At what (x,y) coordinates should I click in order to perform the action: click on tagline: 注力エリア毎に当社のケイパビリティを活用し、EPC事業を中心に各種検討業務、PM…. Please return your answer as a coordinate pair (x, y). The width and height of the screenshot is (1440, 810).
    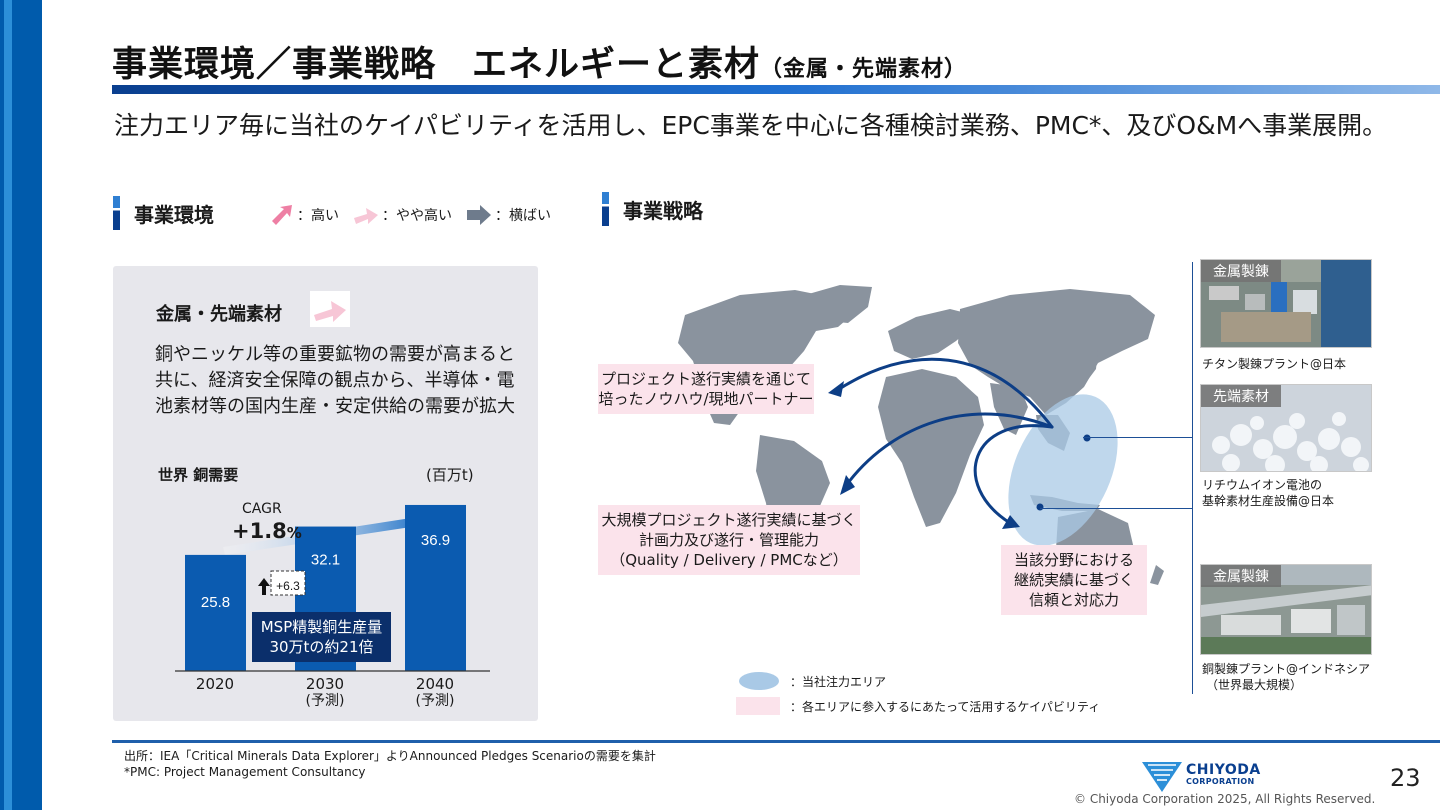
    Looking at the image, I should click on (751, 125).